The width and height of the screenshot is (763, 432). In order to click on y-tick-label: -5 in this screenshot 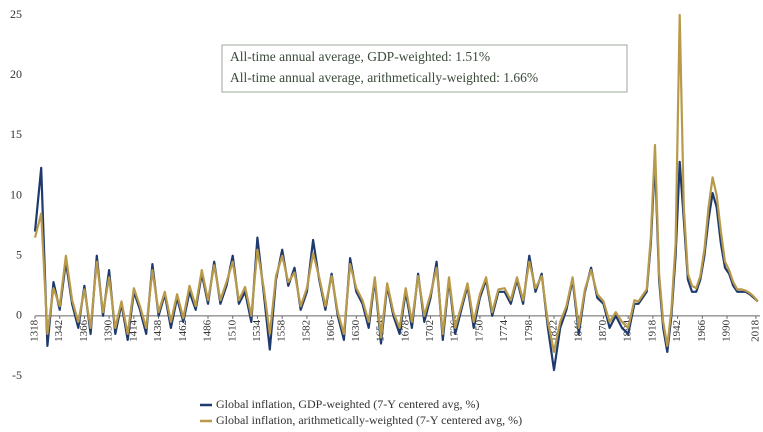, I will do `click(17, 375)`.